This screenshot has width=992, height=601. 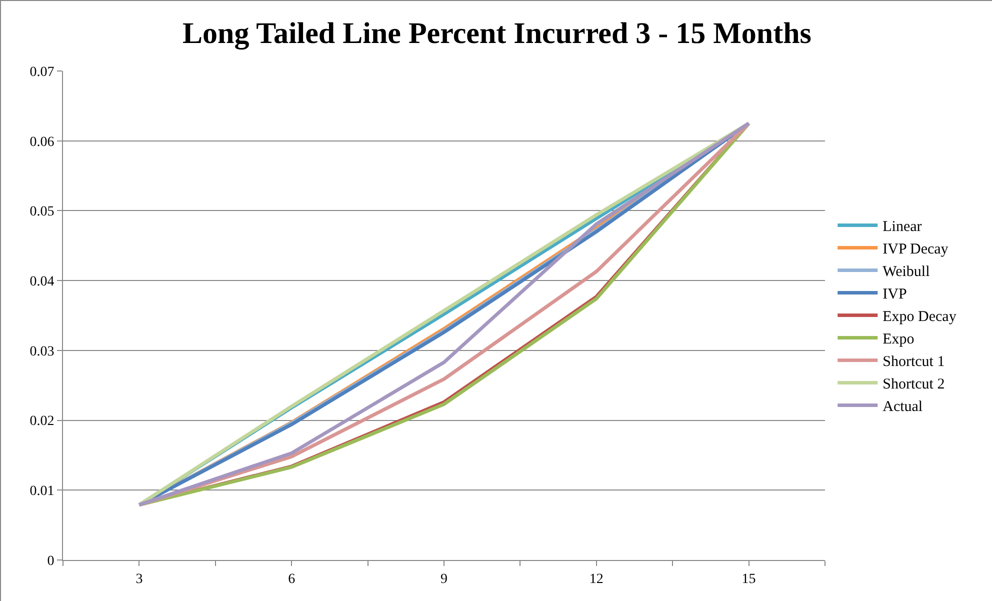 What do you see at coordinates (139, 579) in the screenshot?
I see `x-tick-label: 3` at bounding box center [139, 579].